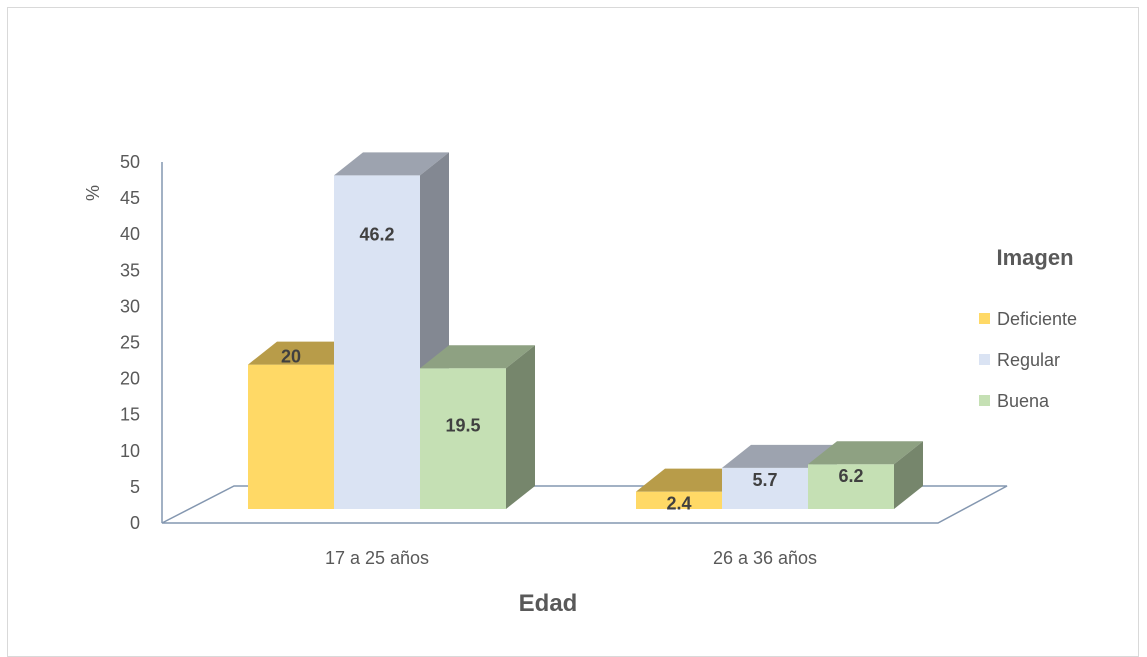 This screenshot has width=1147, height=657. What do you see at coordinates (765, 558) in the screenshot?
I see `x-tick-label: 26 a 36 años` at bounding box center [765, 558].